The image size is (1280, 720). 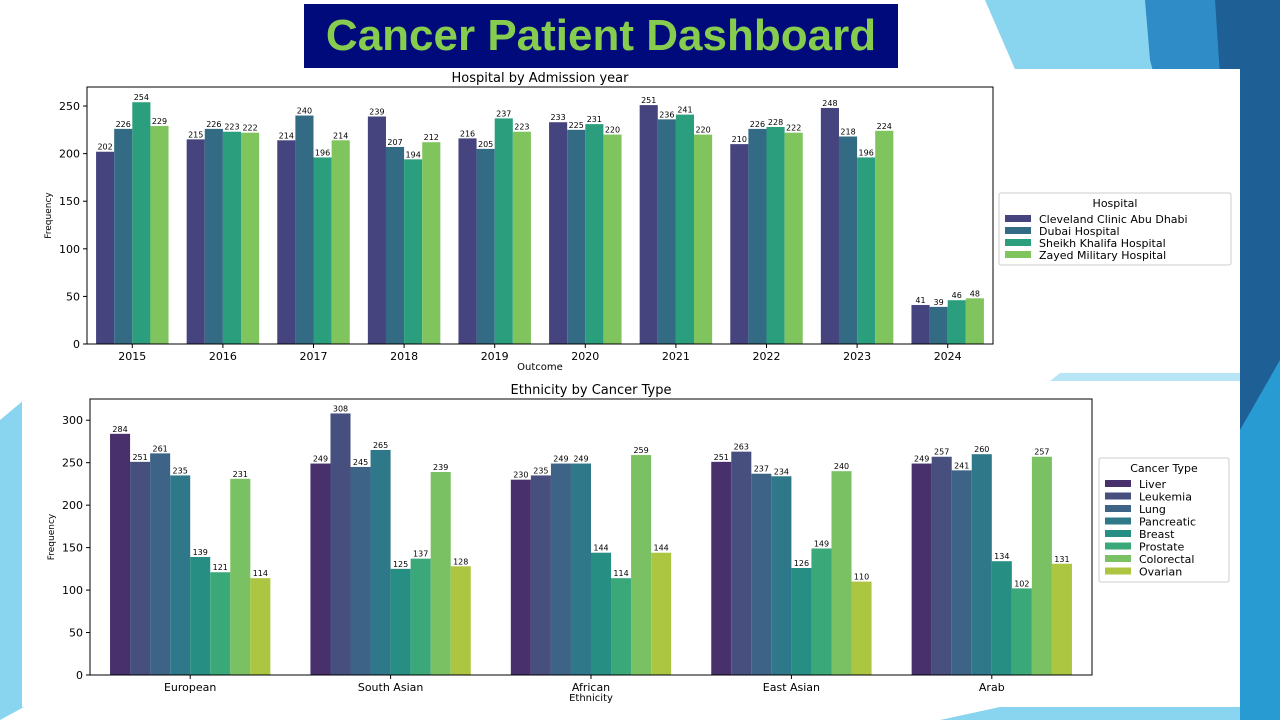 I want to click on bar-value-label: 128, so click(x=460, y=561).